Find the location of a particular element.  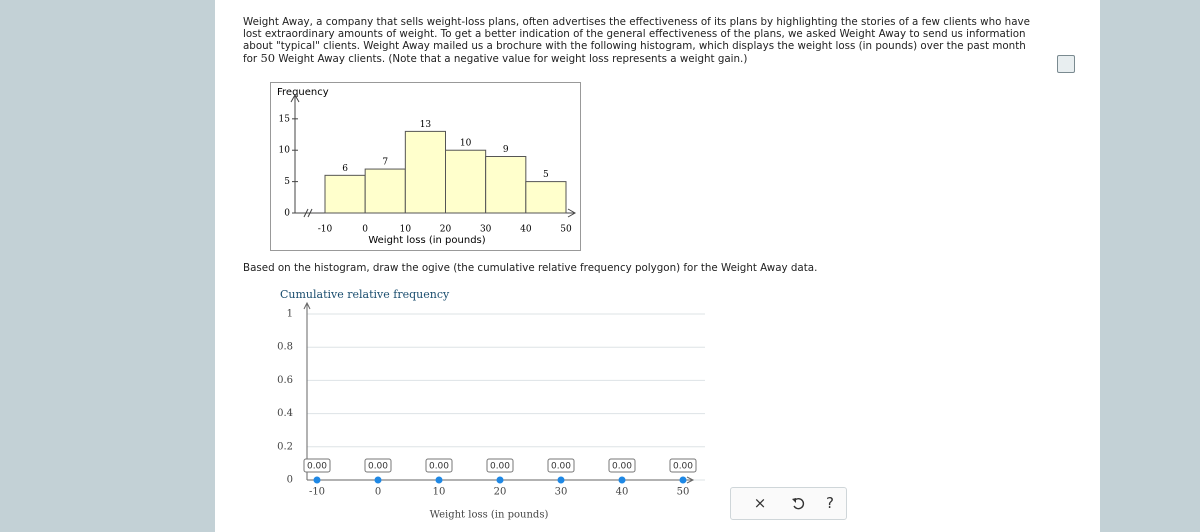

bar-label: 13 is located at coordinates (426, 125).